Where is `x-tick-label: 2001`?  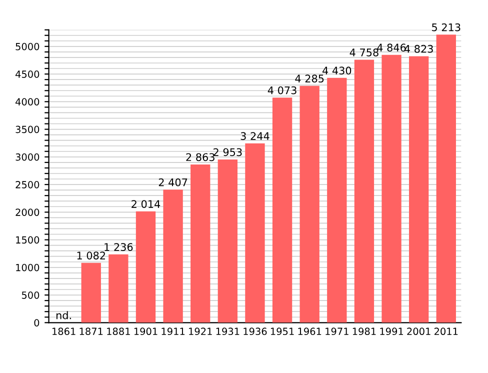
x-tick-label: 2001 is located at coordinates (418, 332).